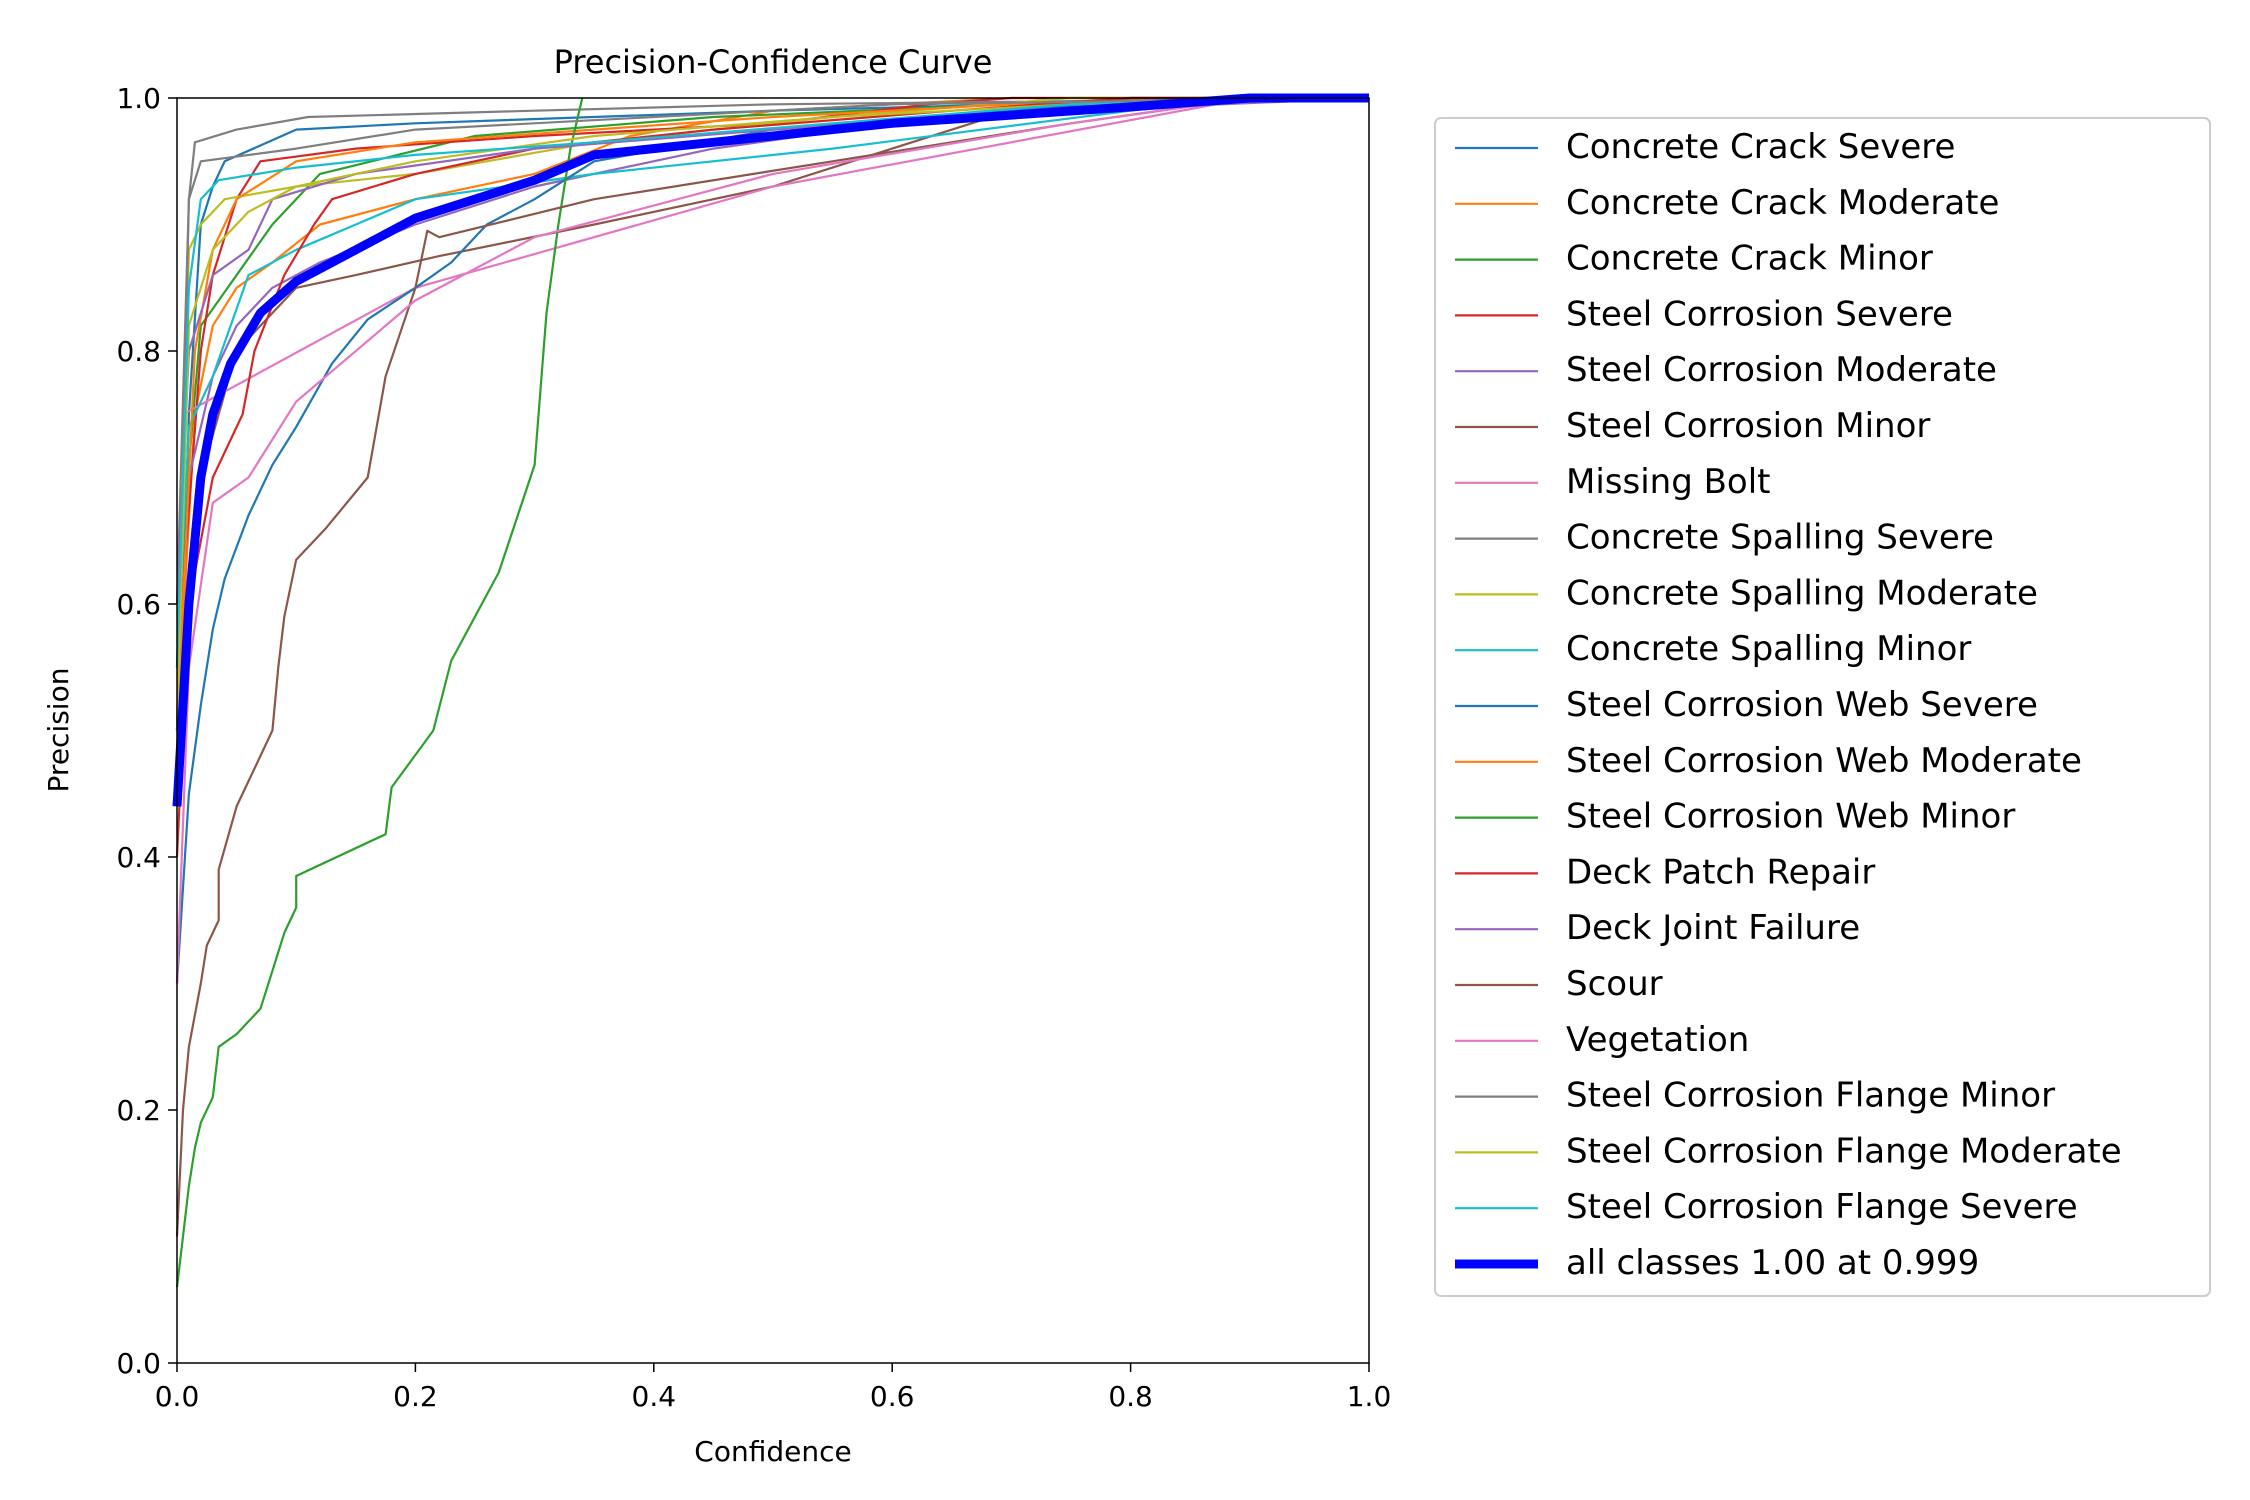  I want to click on legend-label-7: Concrete Spalling Severe, so click(1780, 538).